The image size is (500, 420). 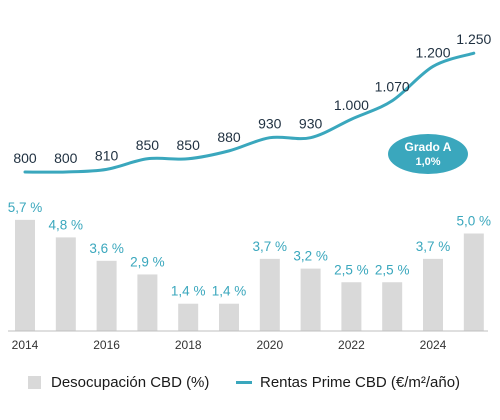 I want to click on x-tick-label: 2024, so click(x=433, y=345).